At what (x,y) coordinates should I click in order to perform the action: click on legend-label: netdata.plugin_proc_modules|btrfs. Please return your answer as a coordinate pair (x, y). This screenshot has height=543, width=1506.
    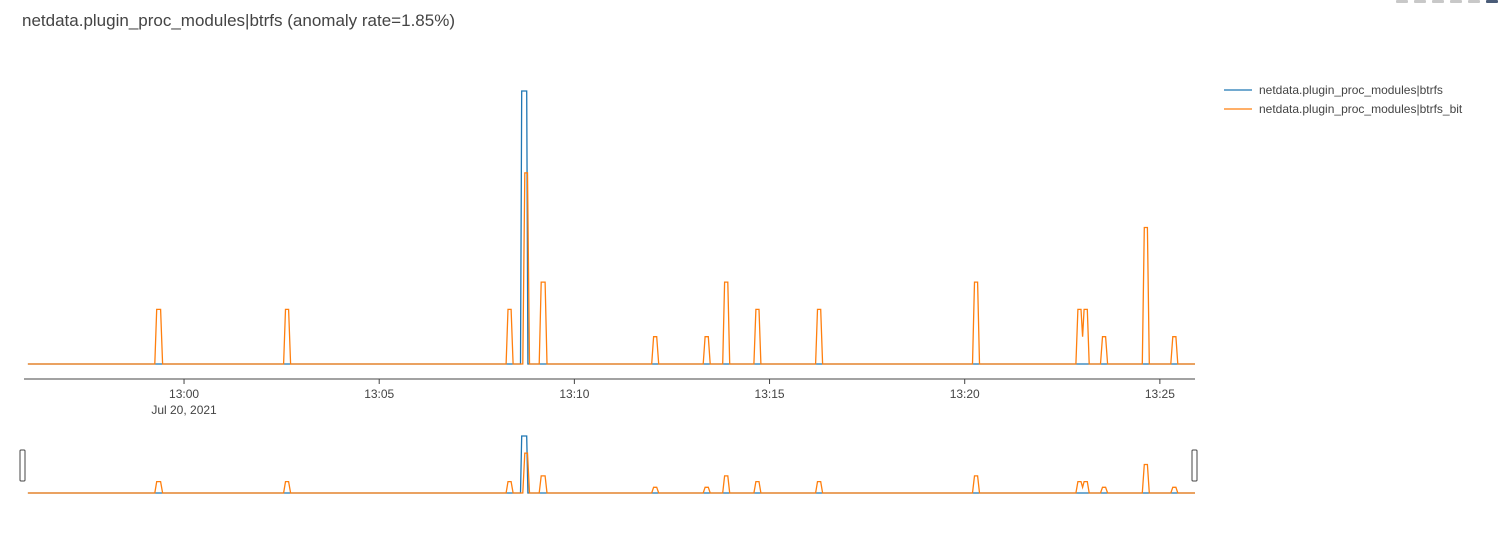
    Looking at the image, I should click on (1351, 90).